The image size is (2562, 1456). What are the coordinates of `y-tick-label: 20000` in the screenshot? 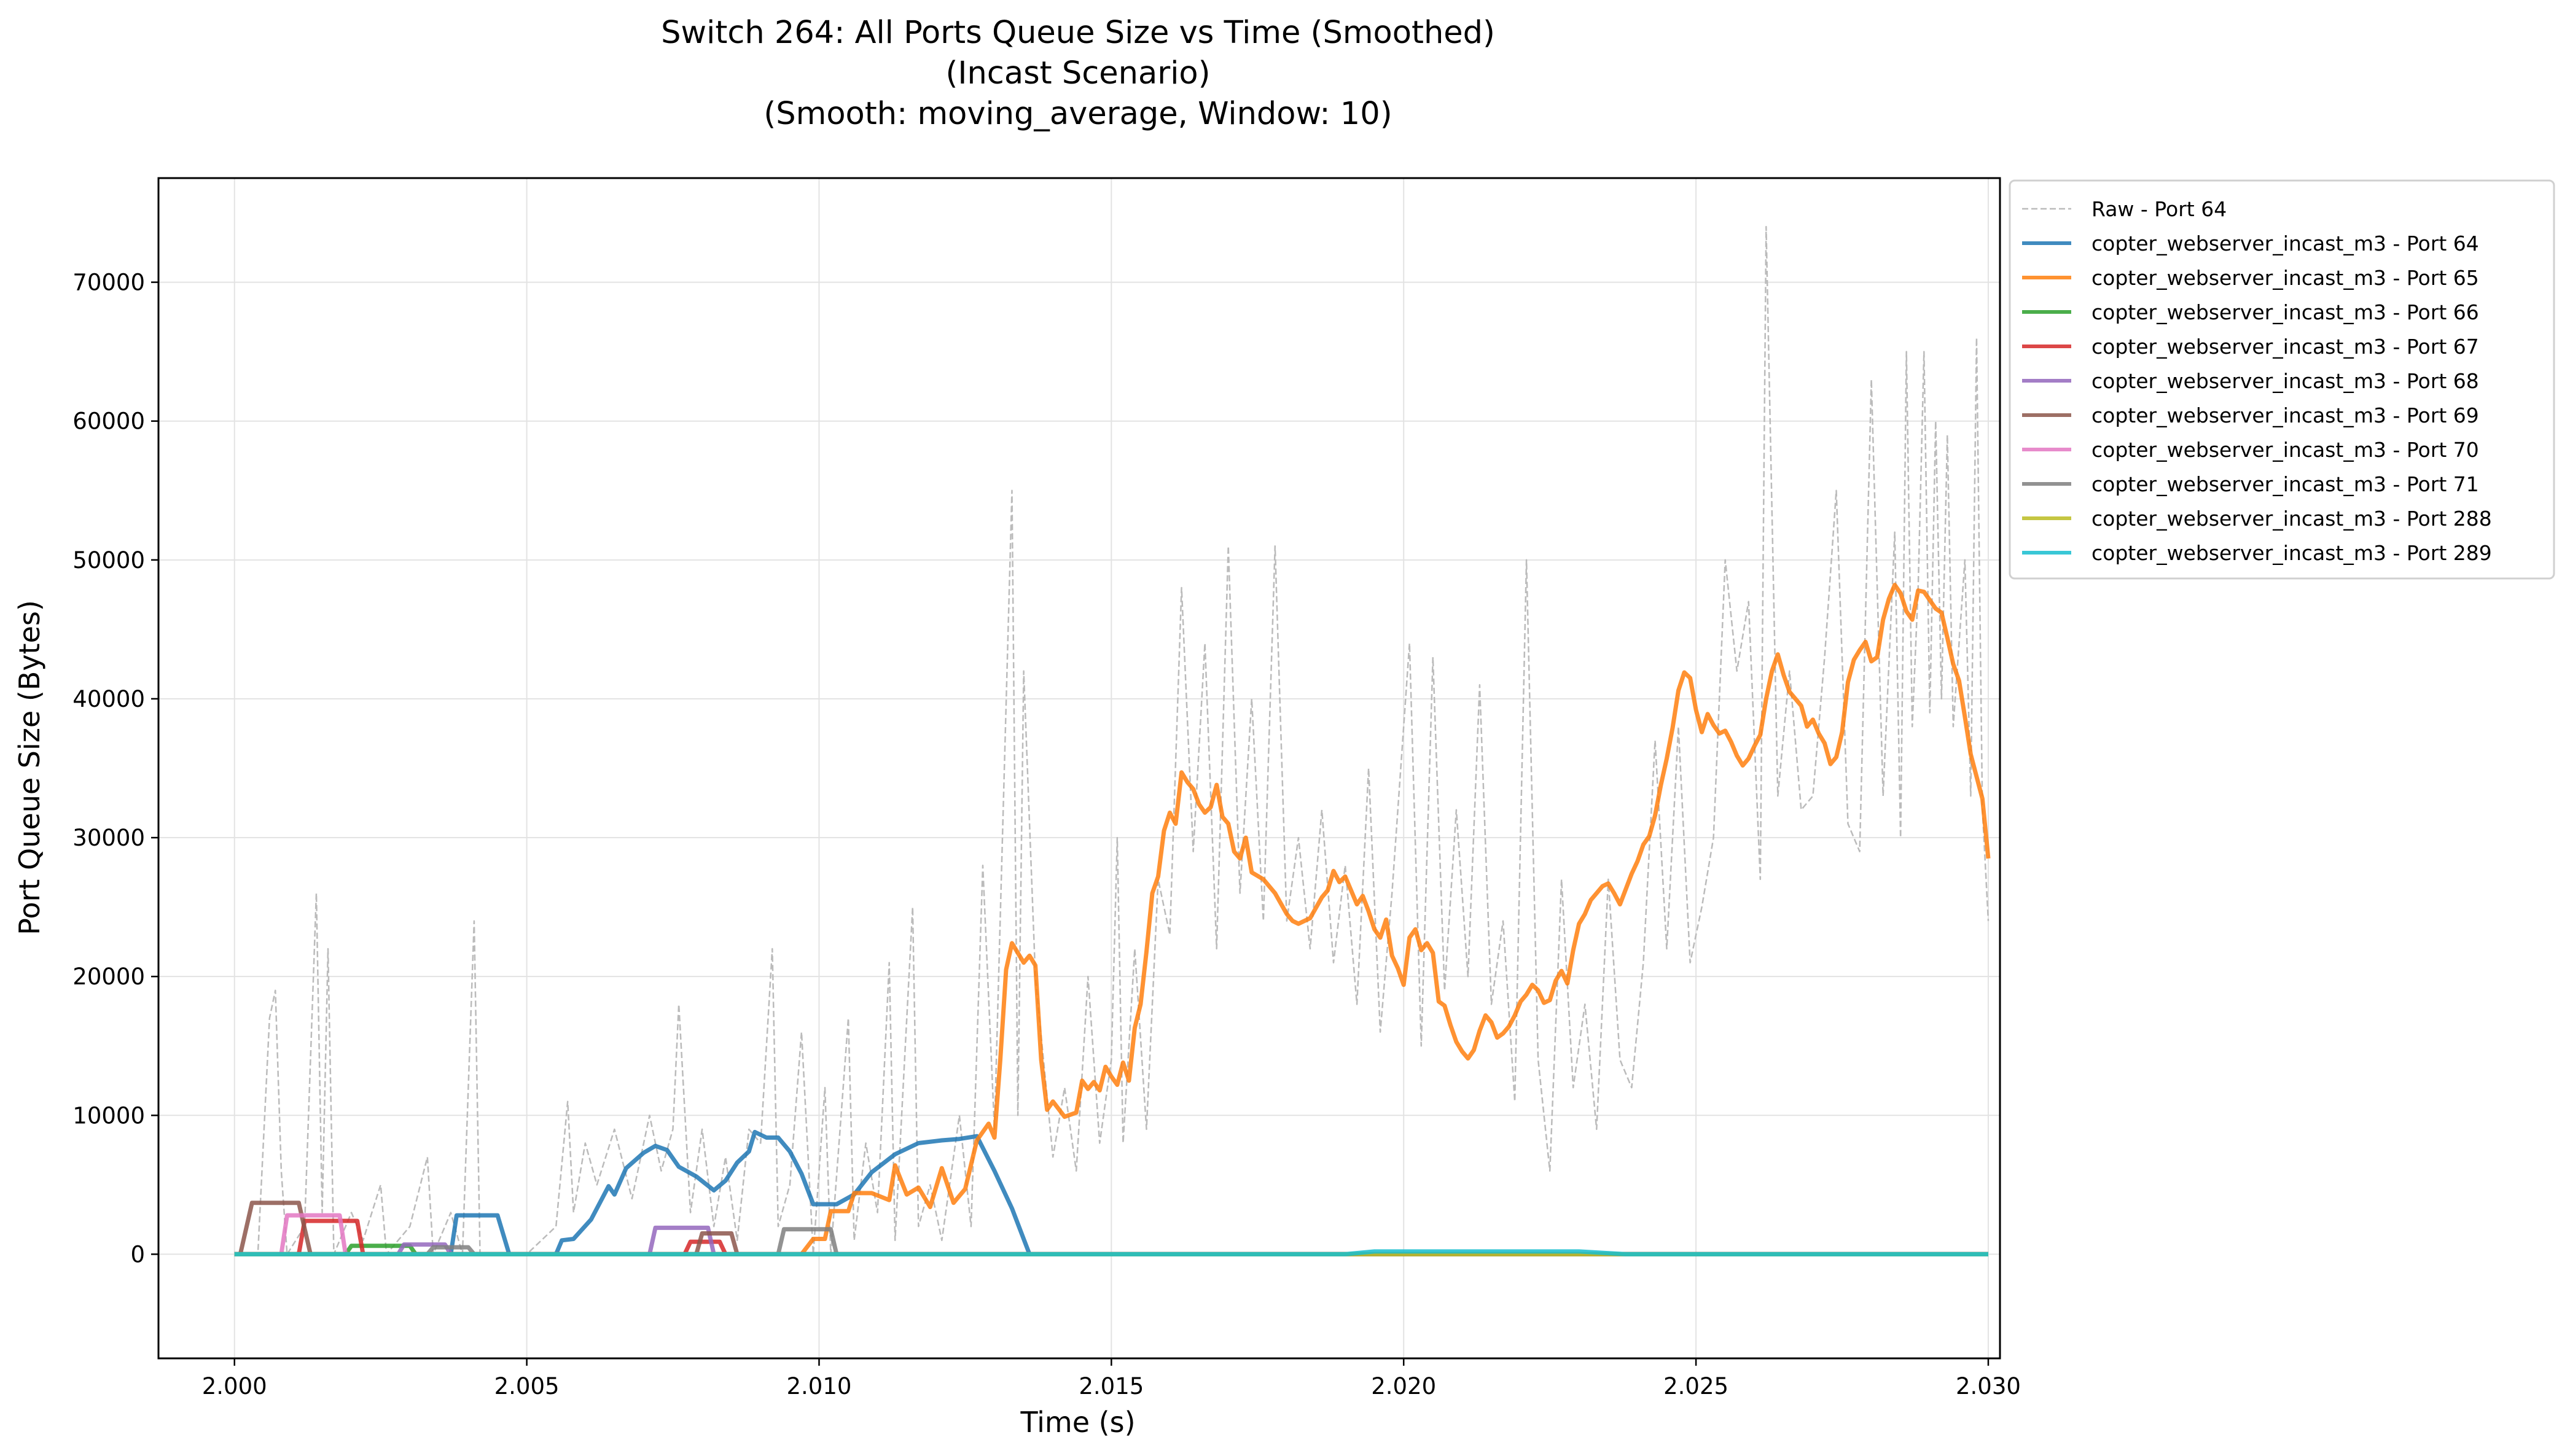 It's located at (108, 977).